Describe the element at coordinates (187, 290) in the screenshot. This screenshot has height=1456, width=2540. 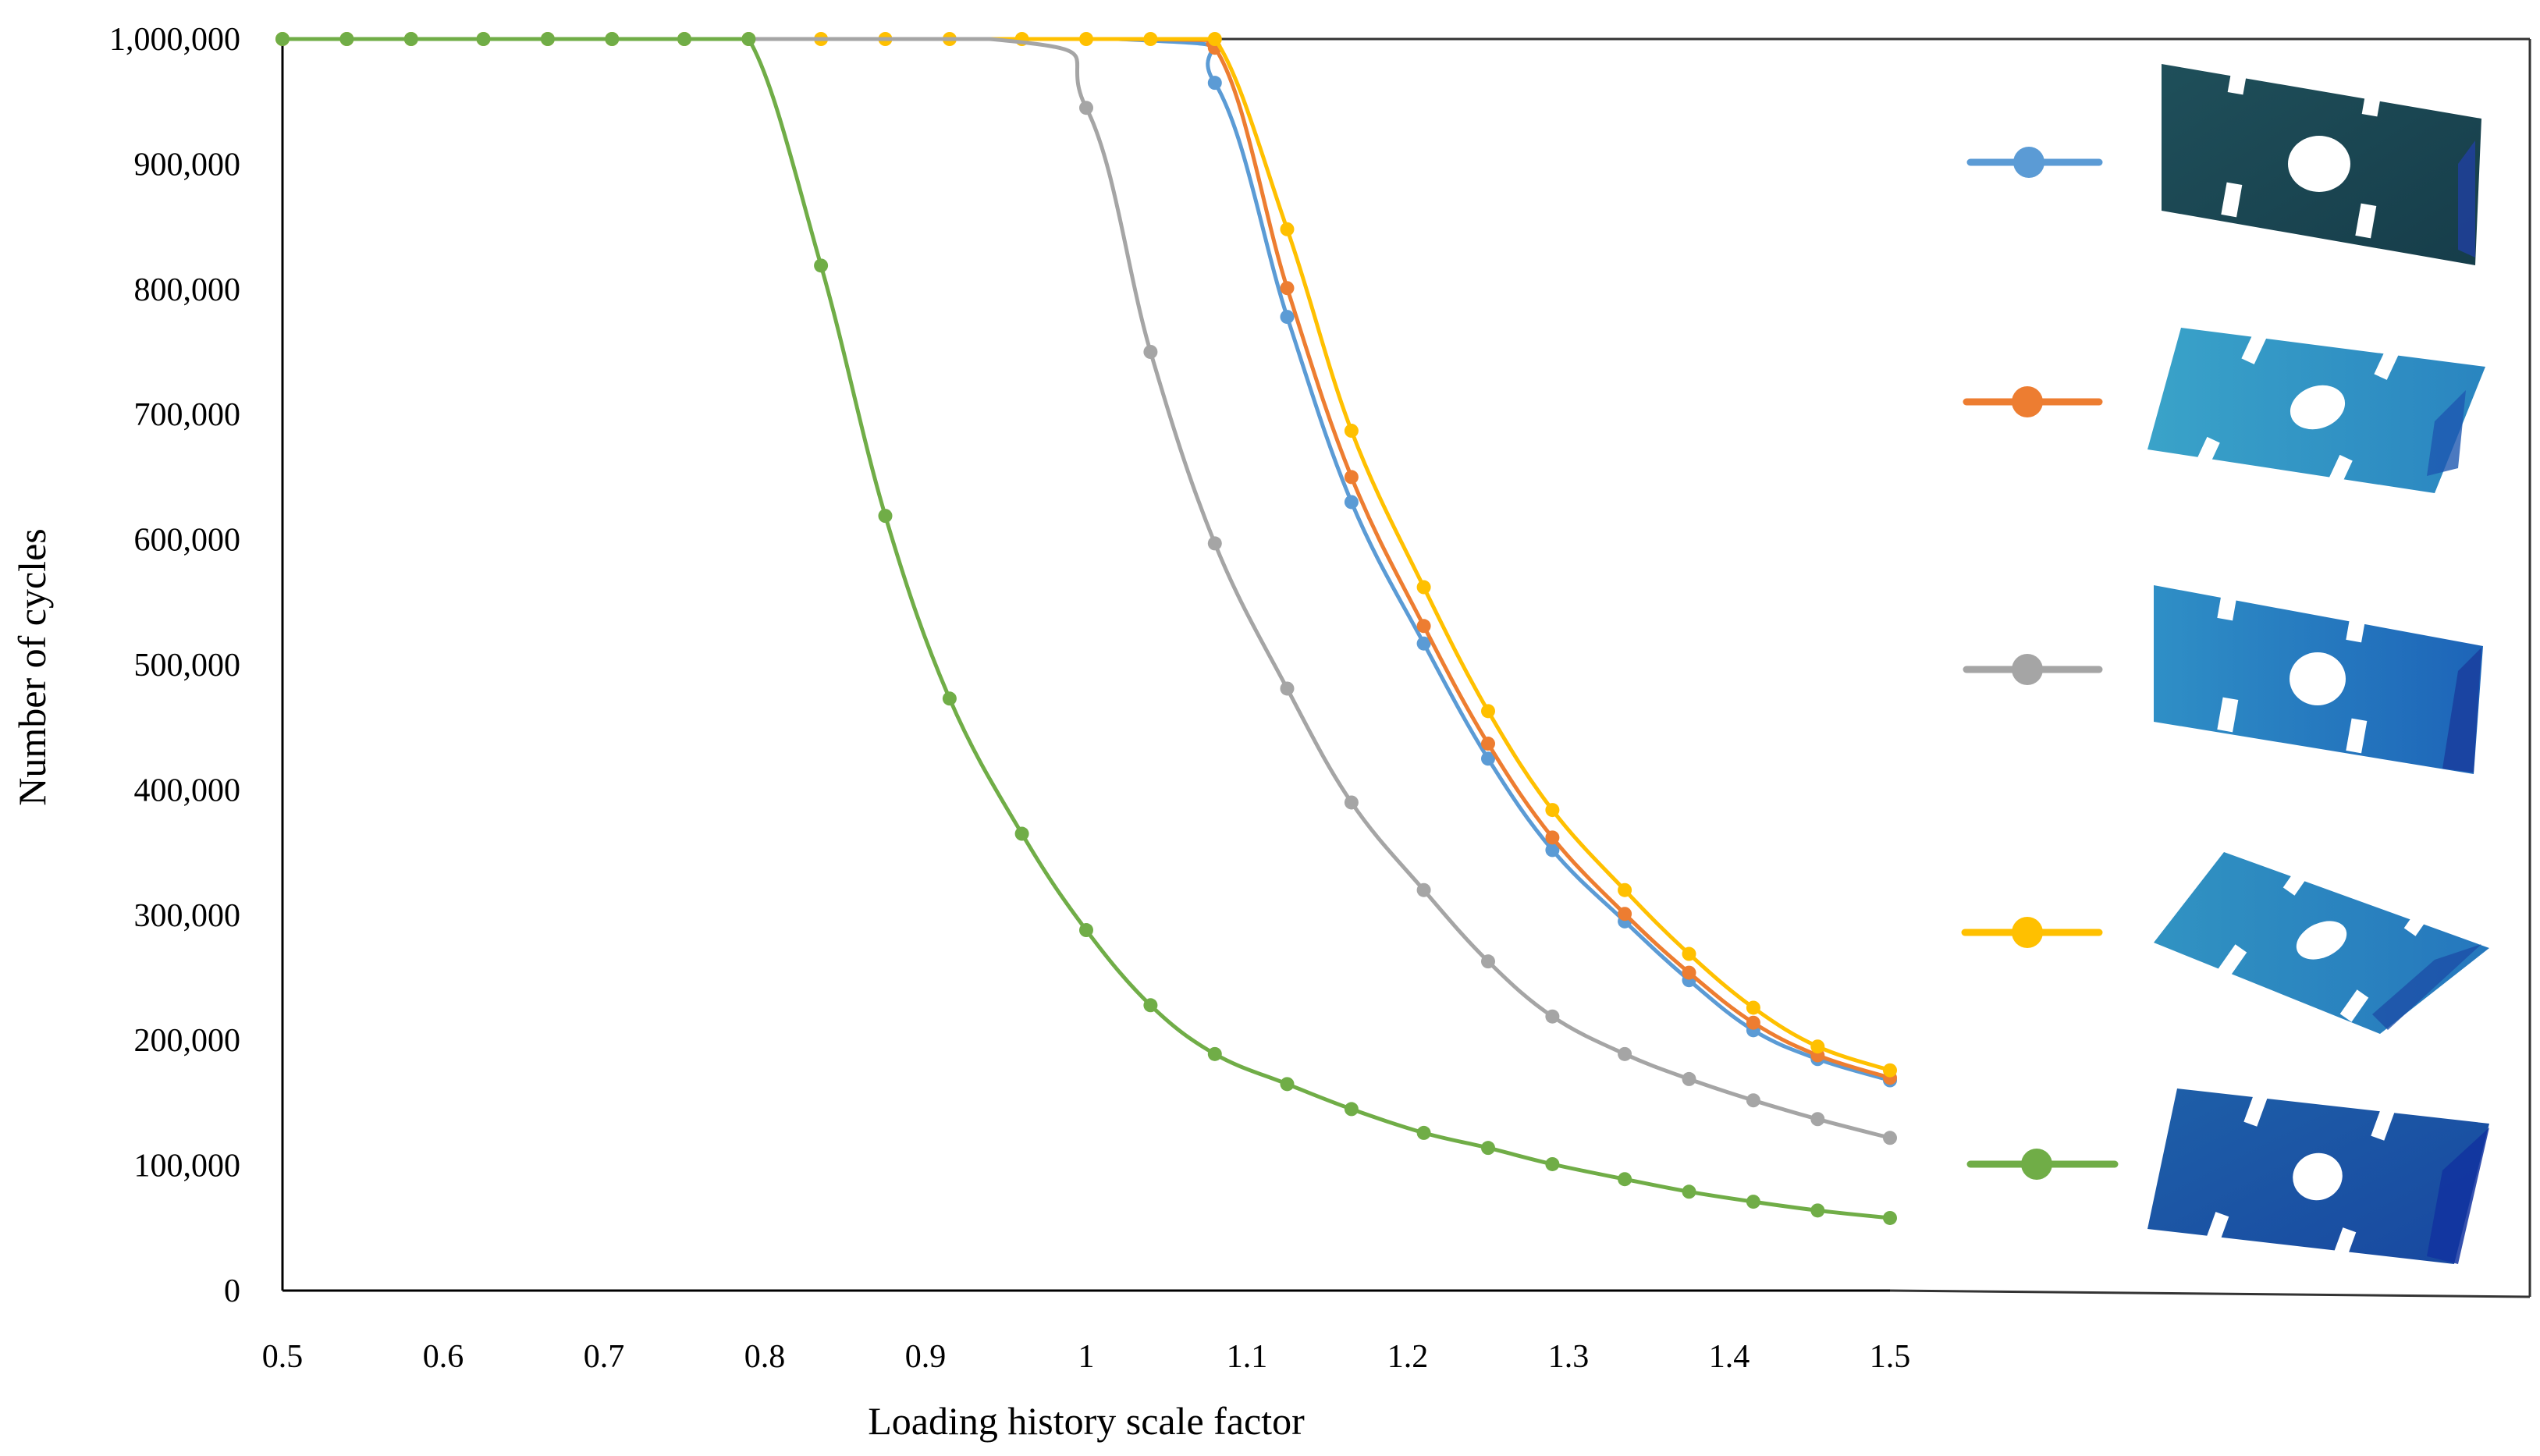
I see `y-tick-label: 800,000` at that location.